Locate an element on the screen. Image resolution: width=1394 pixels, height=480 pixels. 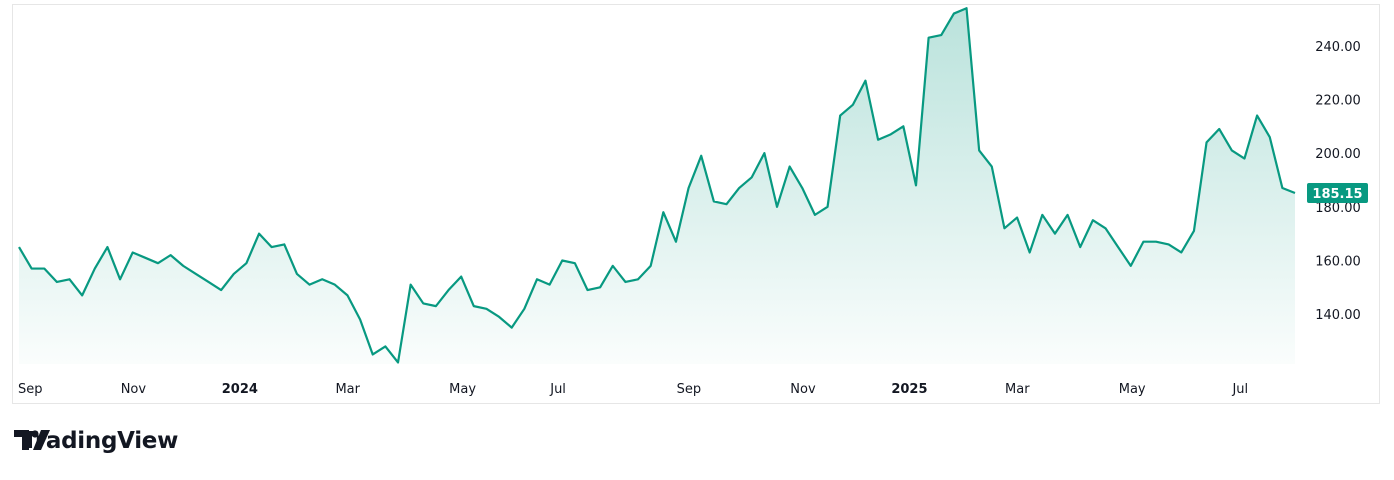
y-tick-label: 240.00 is located at coordinates (1338, 47).